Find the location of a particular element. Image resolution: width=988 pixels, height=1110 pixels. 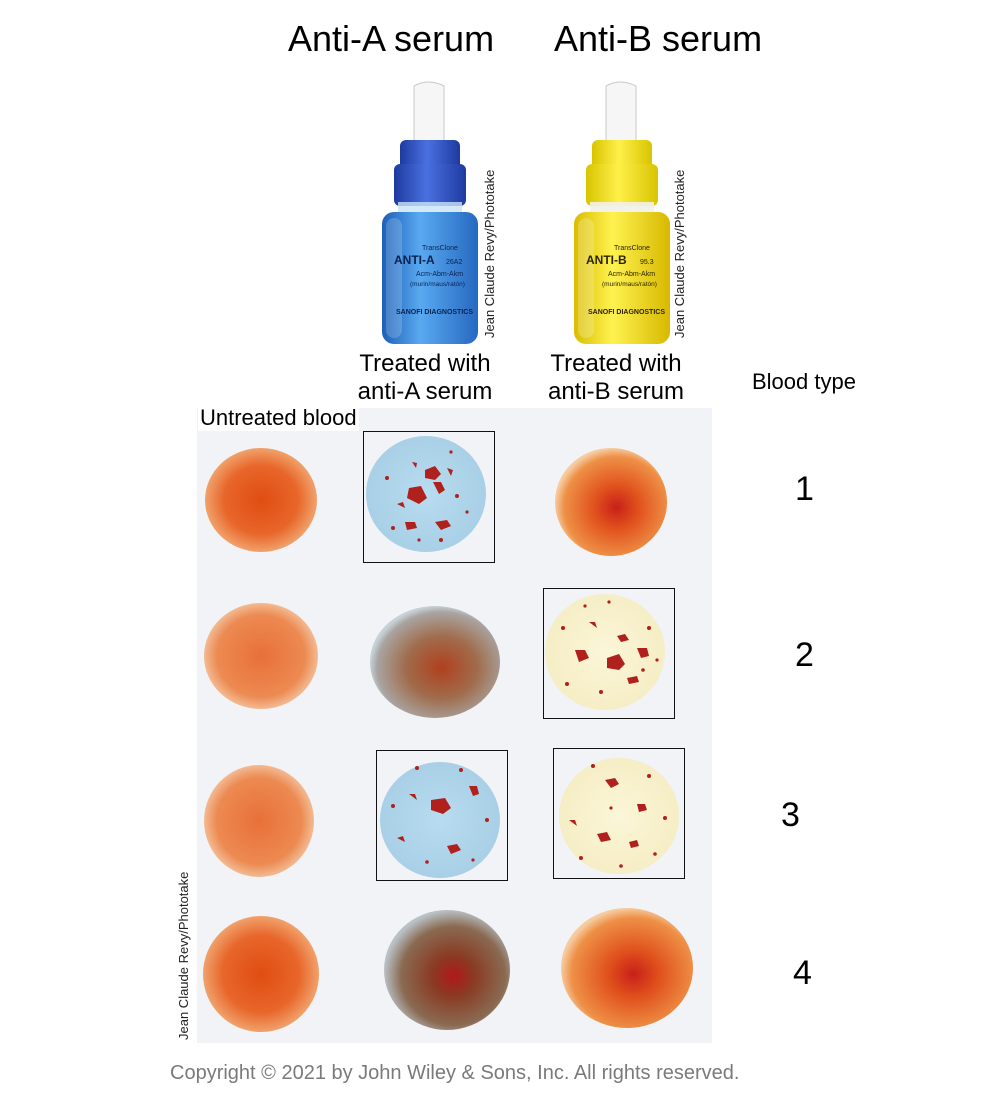

anti-b-bottle-name: ANTI-B is located at coordinates (606, 260).